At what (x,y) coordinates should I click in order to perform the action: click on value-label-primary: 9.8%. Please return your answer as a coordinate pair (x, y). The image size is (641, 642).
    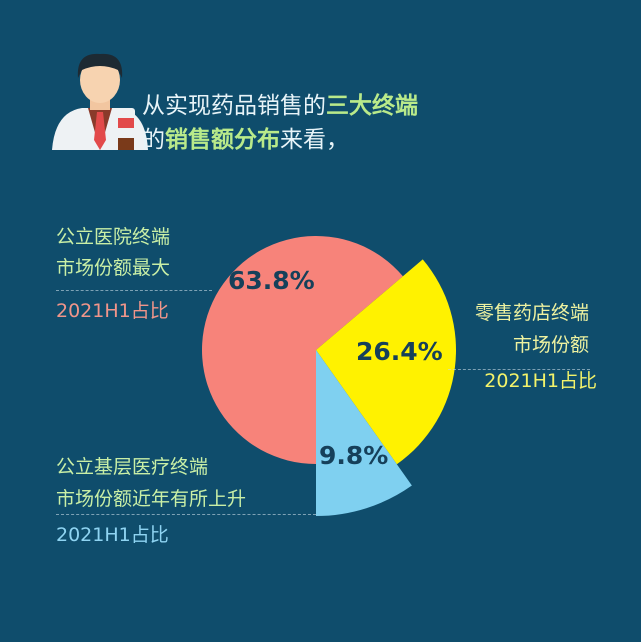
    Looking at the image, I should click on (354, 455).